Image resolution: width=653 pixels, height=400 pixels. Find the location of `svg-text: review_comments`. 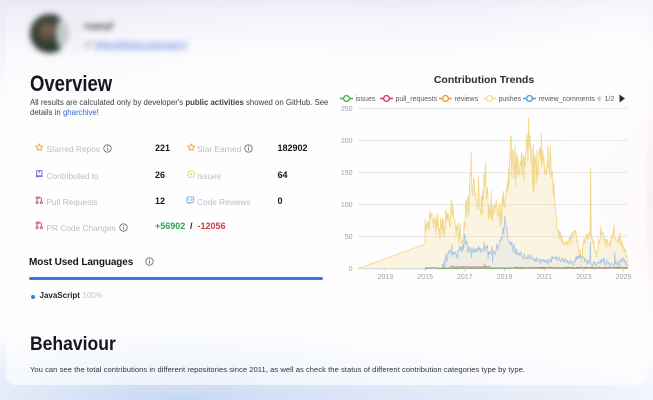

svg-text: review_comments is located at coordinates (567, 99).